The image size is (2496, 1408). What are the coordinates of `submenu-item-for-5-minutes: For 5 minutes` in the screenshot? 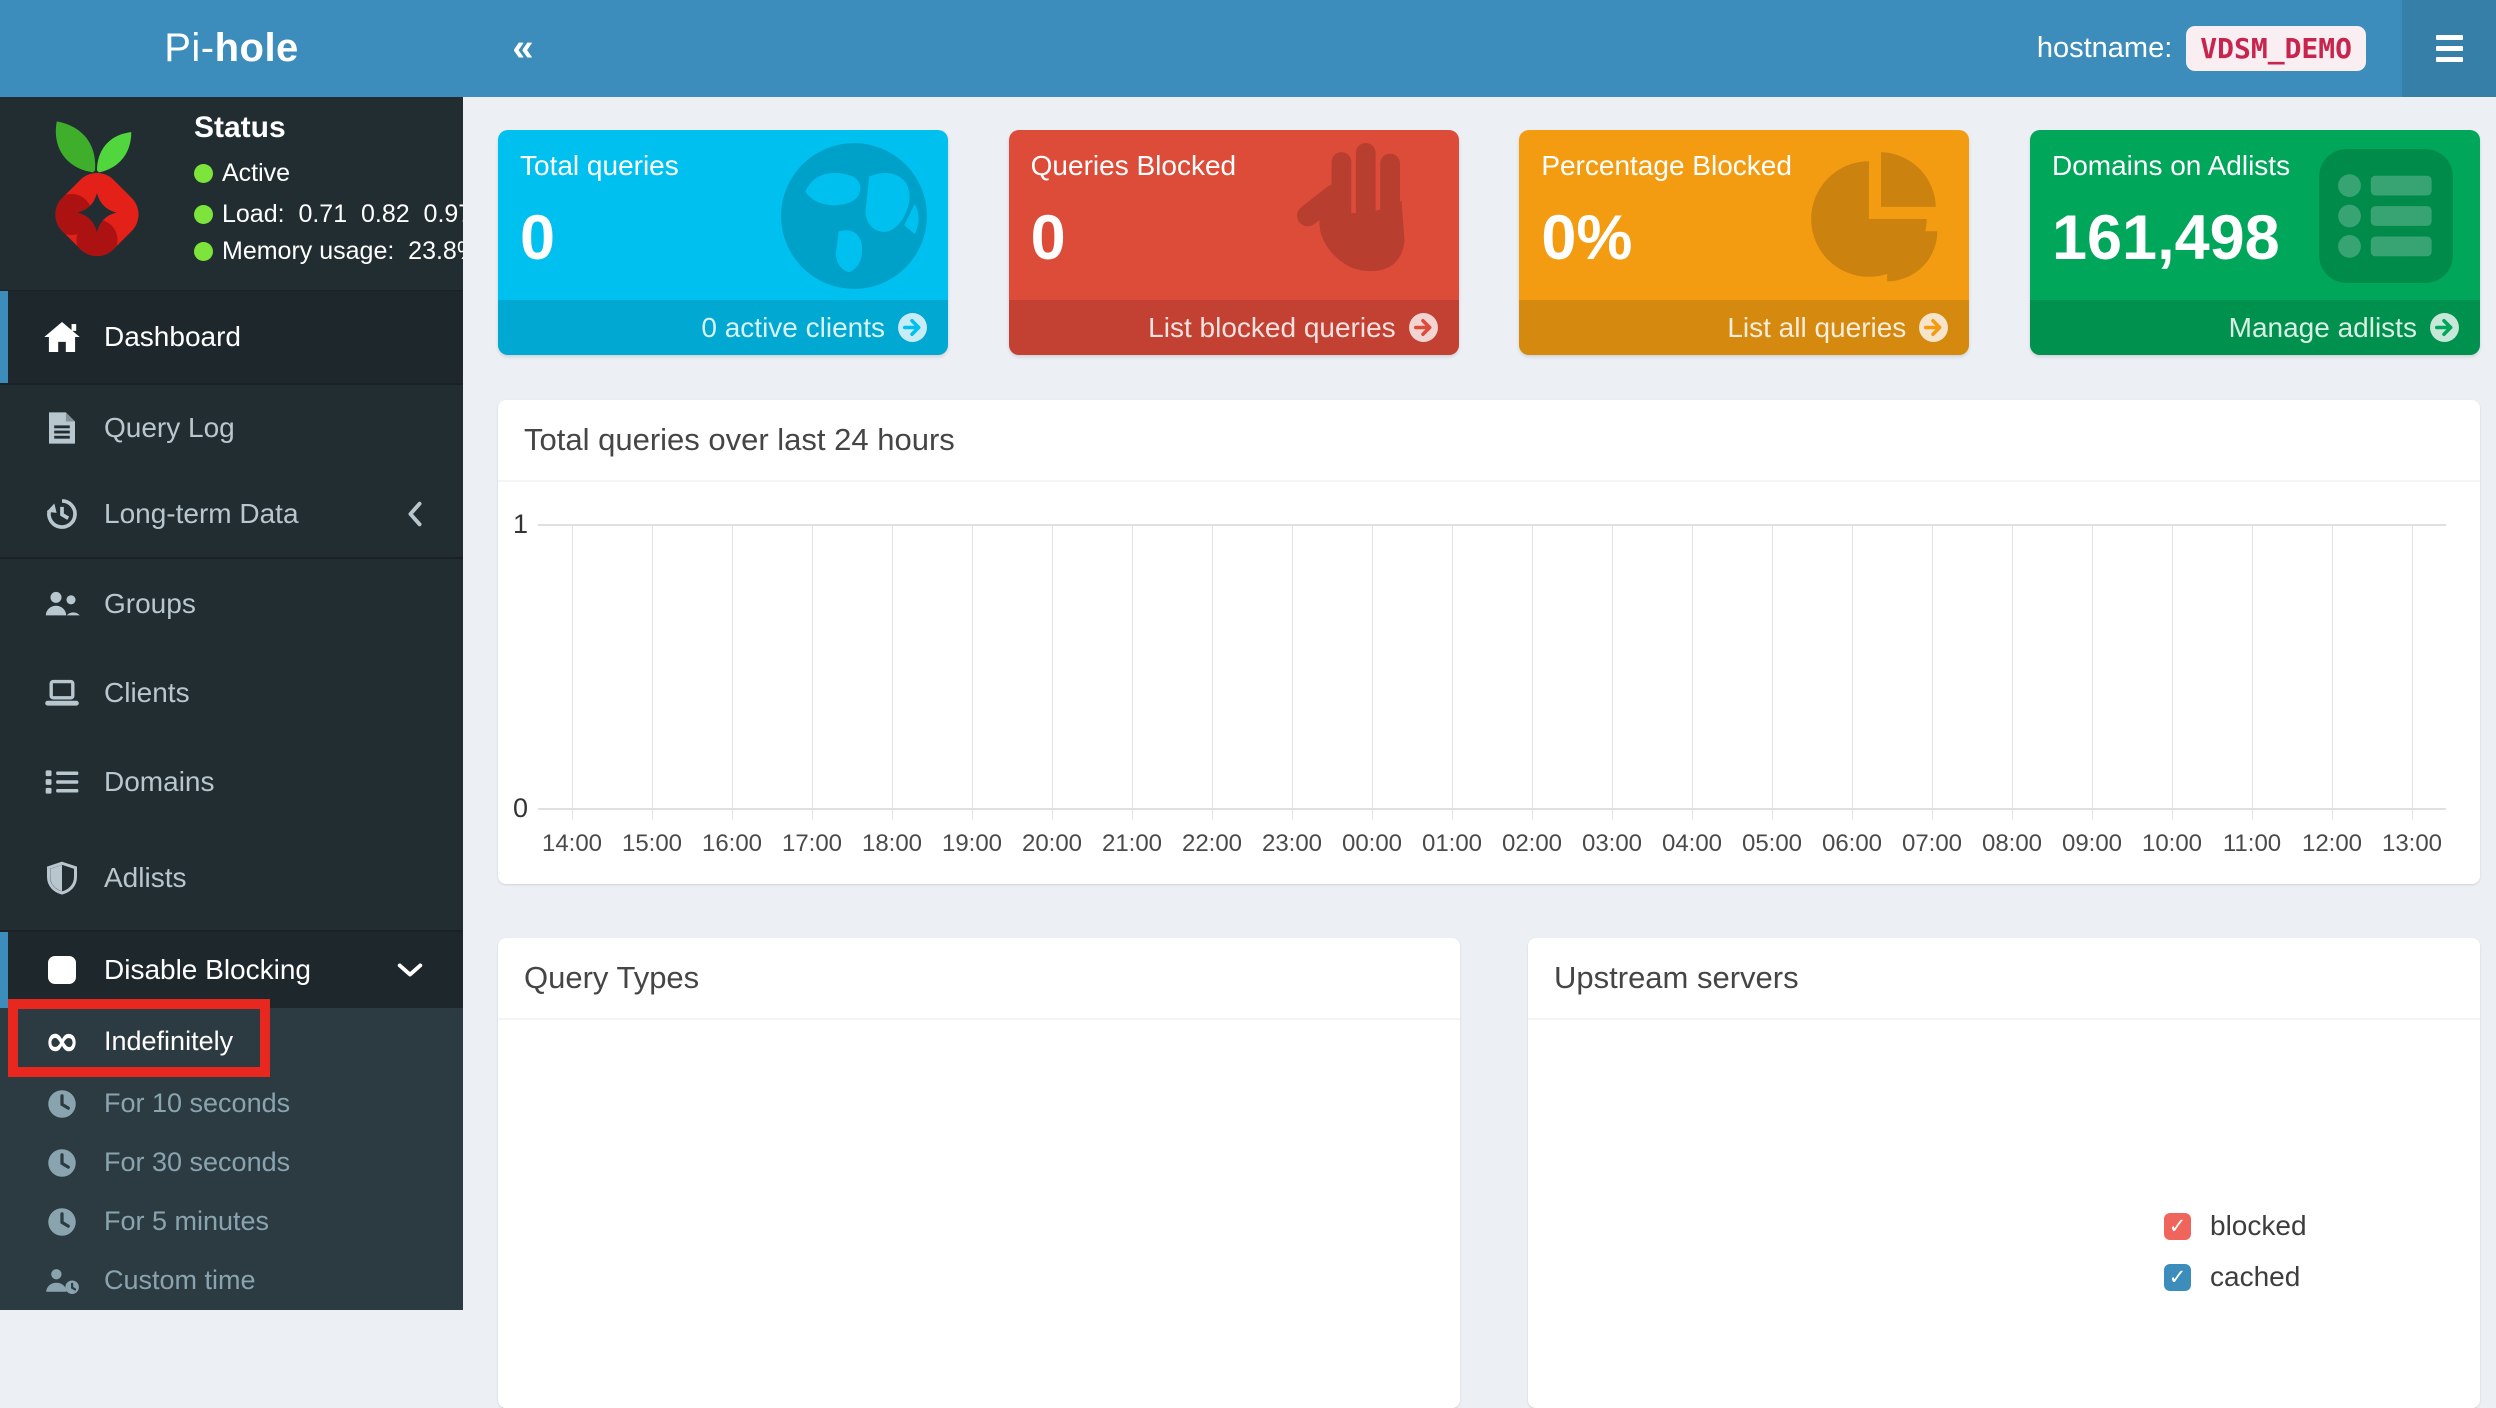 It's located at (231, 1221).